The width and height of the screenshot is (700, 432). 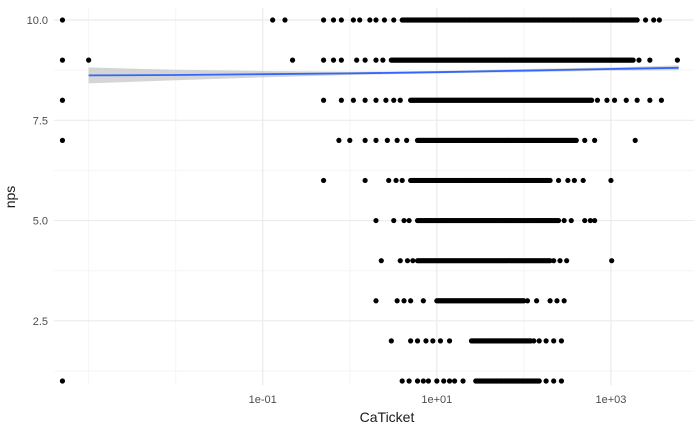 What do you see at coordinates (40, 121) in the screenshot?
I see `y-tick-label: 7.5` at bounding box center [40, 121].